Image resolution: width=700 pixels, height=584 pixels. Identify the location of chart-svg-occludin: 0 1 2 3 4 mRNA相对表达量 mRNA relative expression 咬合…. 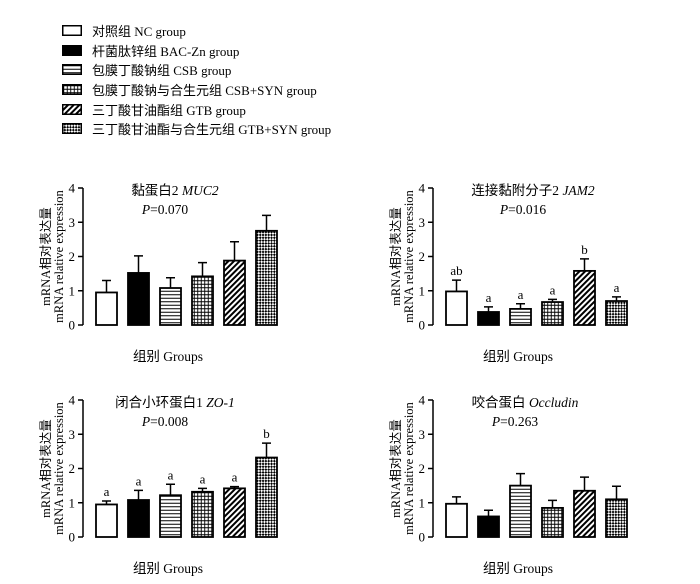
(508, 484).